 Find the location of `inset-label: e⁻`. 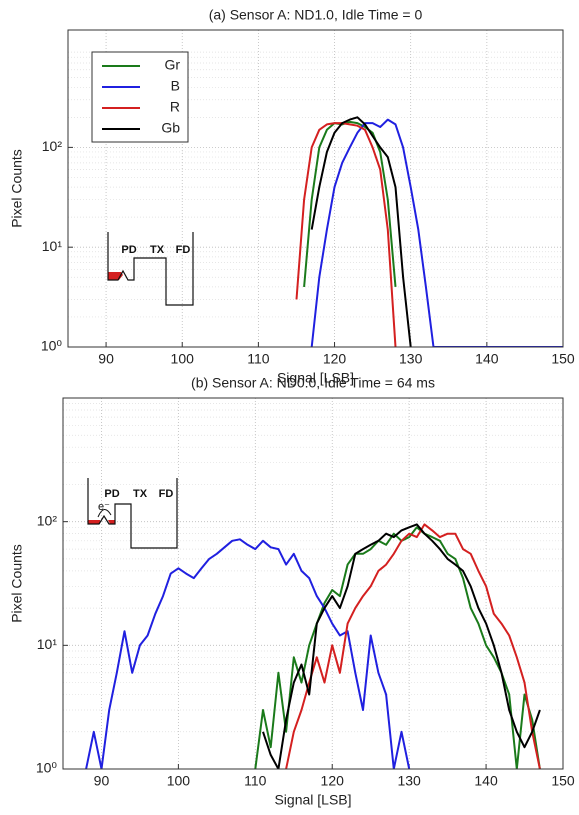

inset-label: e⁻ is located at coordinates (104, 507).